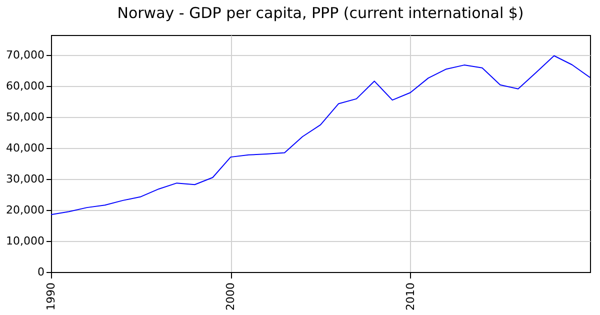  Describe the element at coordinates (25, 55) in the screenshot. I see `y-tick-label: 70,000` at that location.